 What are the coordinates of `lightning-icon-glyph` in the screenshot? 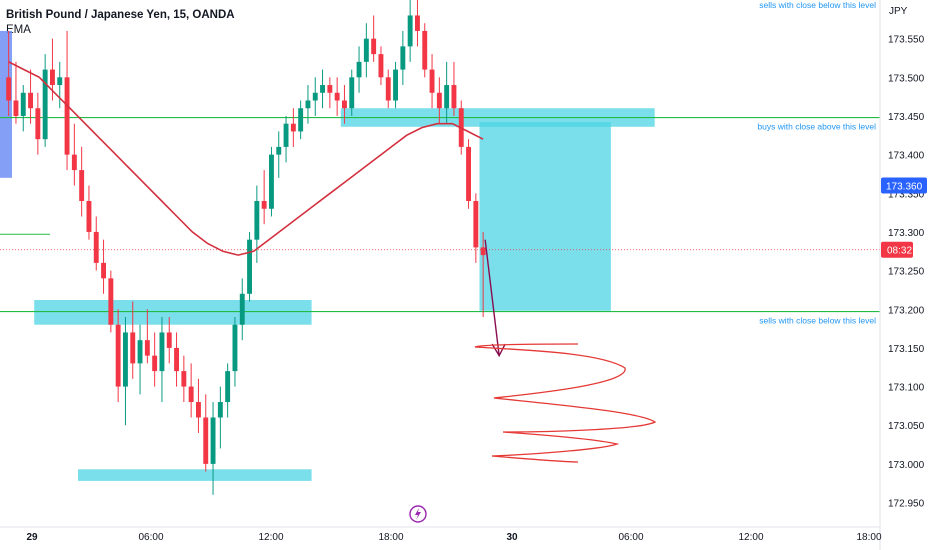 It's located at (418, 514).